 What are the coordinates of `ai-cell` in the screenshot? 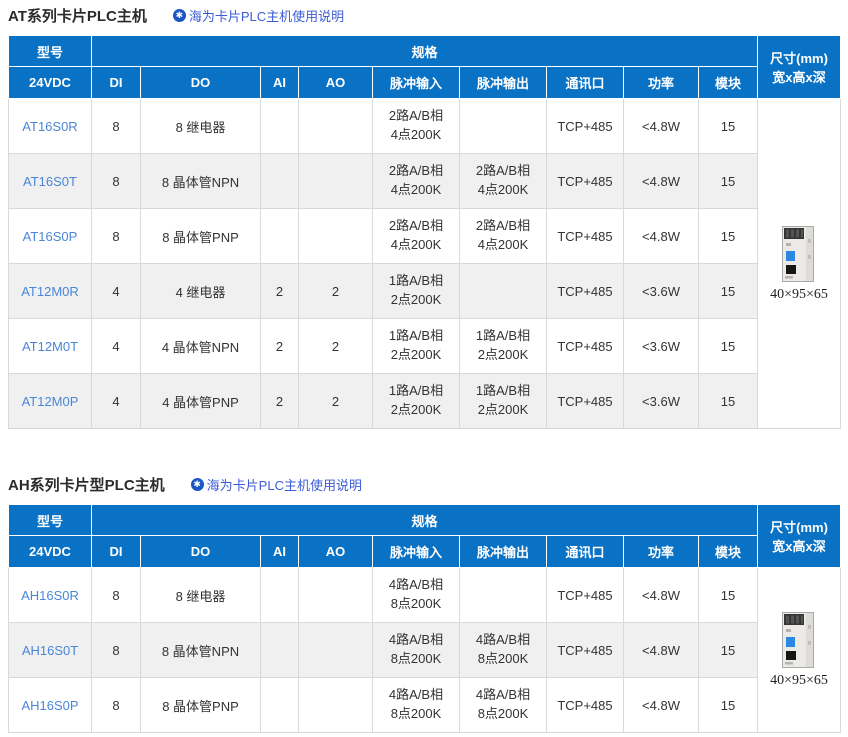 It's located at (279, 126).